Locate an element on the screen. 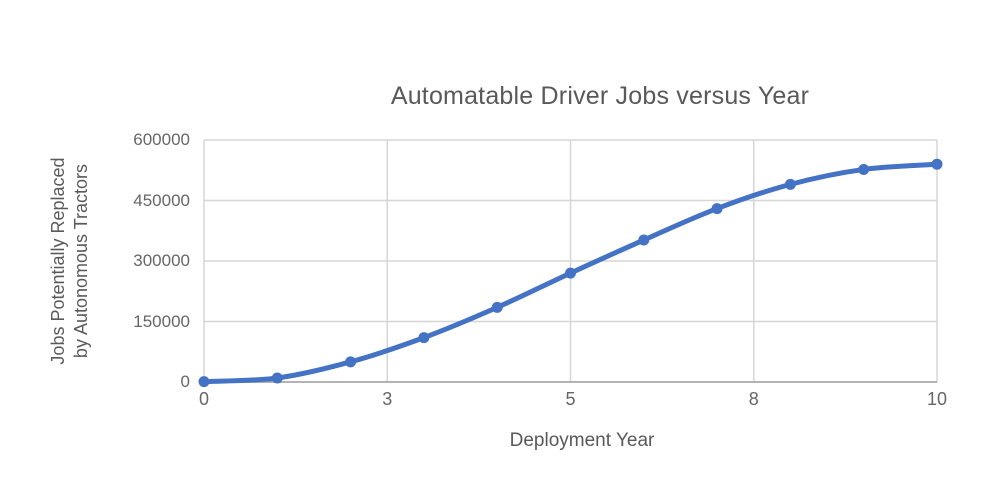 Image resolution: width=1000 pixels, height=487 pixels. y-tick-label: 150000 is located at coordinates (161, 321).